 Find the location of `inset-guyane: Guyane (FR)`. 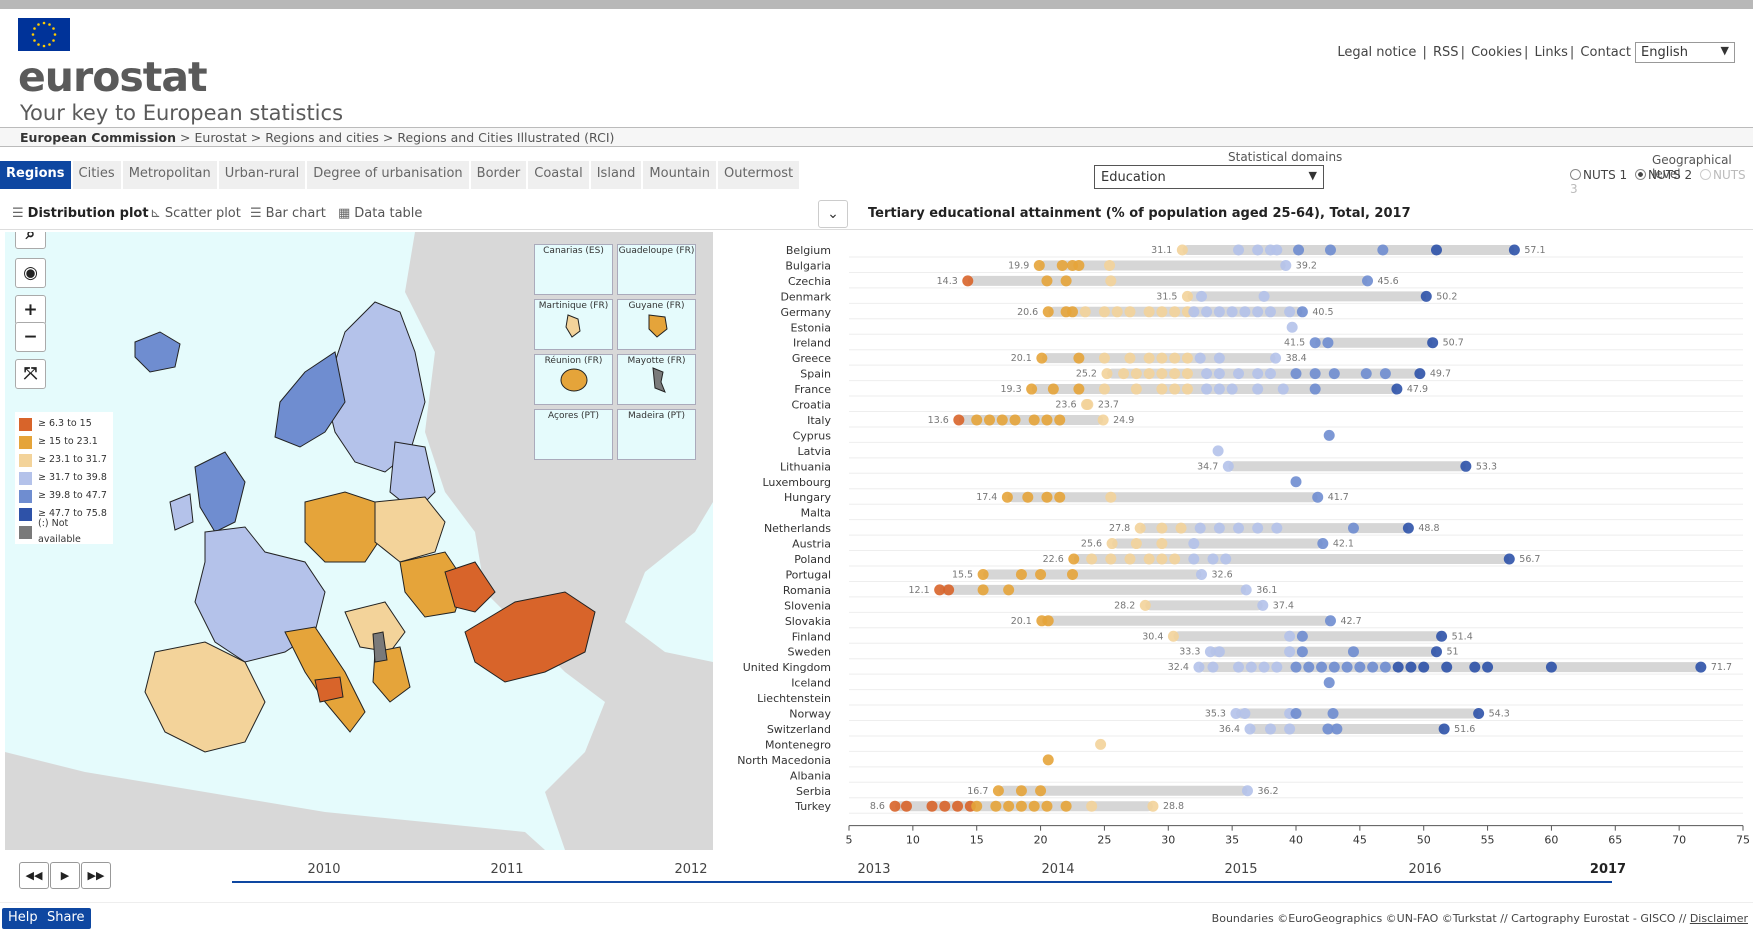

inset-guyane: Guyane (FR) is located at coordinates (656, 324).